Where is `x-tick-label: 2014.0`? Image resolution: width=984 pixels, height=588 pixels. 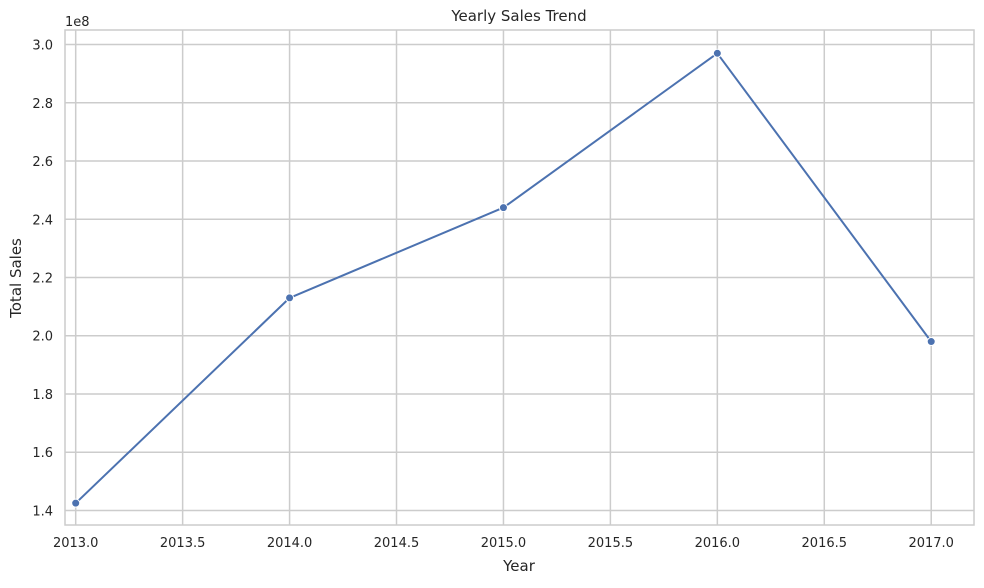
x-tick-label: 2014.0 is located at coordinates (290, 543).